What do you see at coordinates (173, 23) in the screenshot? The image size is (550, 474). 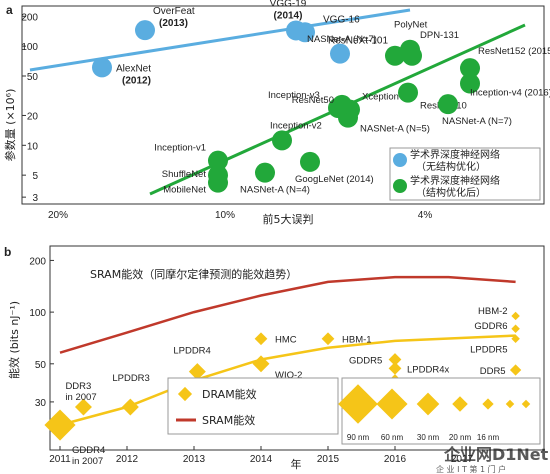 I see `blue-point-year: (2013)` at bounding box center [173, 23].